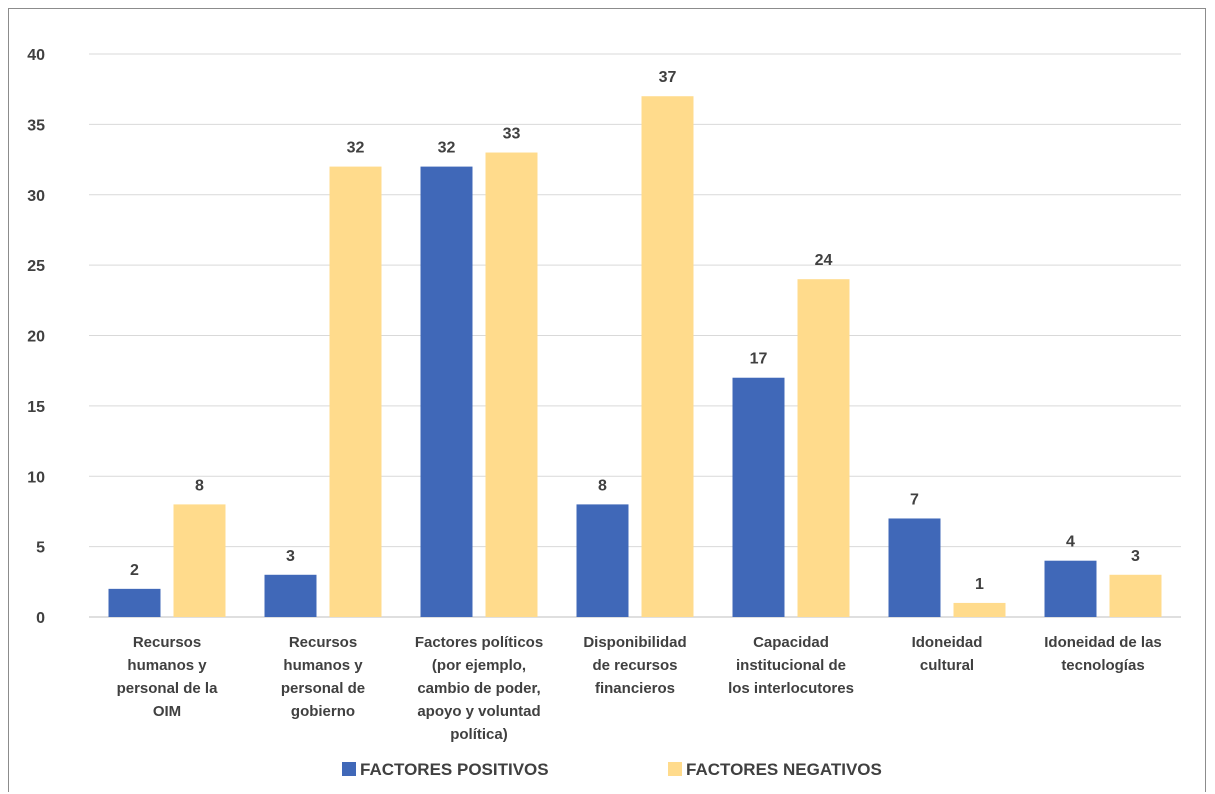  I want to click on y-tick-label: 20, so click(36, 337).